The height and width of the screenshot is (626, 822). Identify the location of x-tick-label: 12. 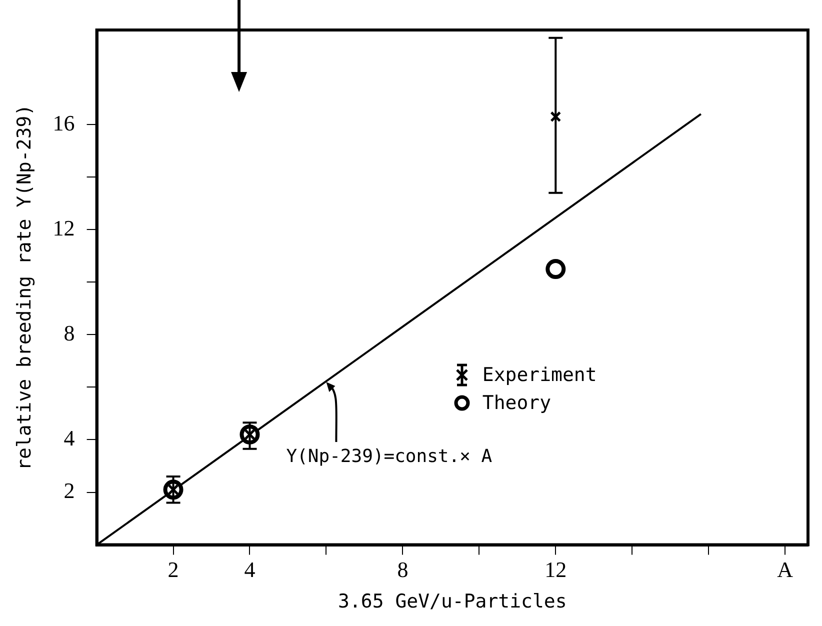
(555, 569).